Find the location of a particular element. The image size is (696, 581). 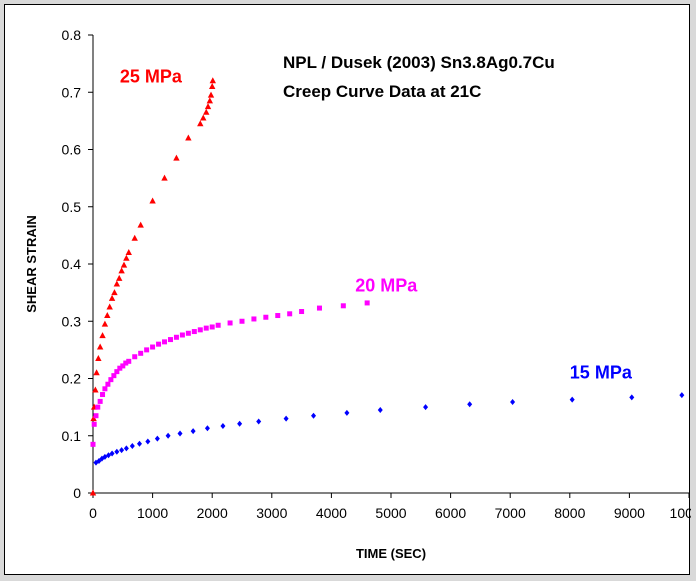

chart-title-line-1: NPL / Dusek (2003) Sn3.8Ag0.7Cu is located at coordinates (419, 62).